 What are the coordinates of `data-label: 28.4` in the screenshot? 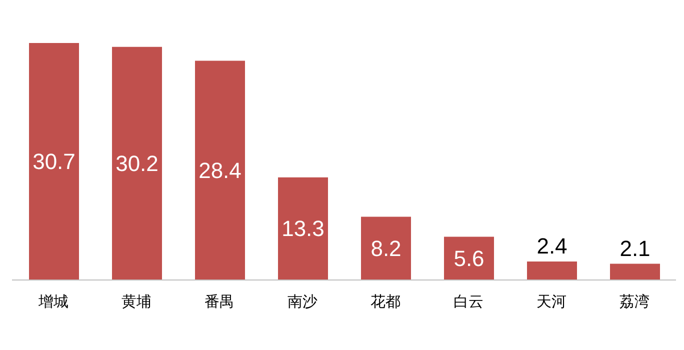 It's located at (220, 170).